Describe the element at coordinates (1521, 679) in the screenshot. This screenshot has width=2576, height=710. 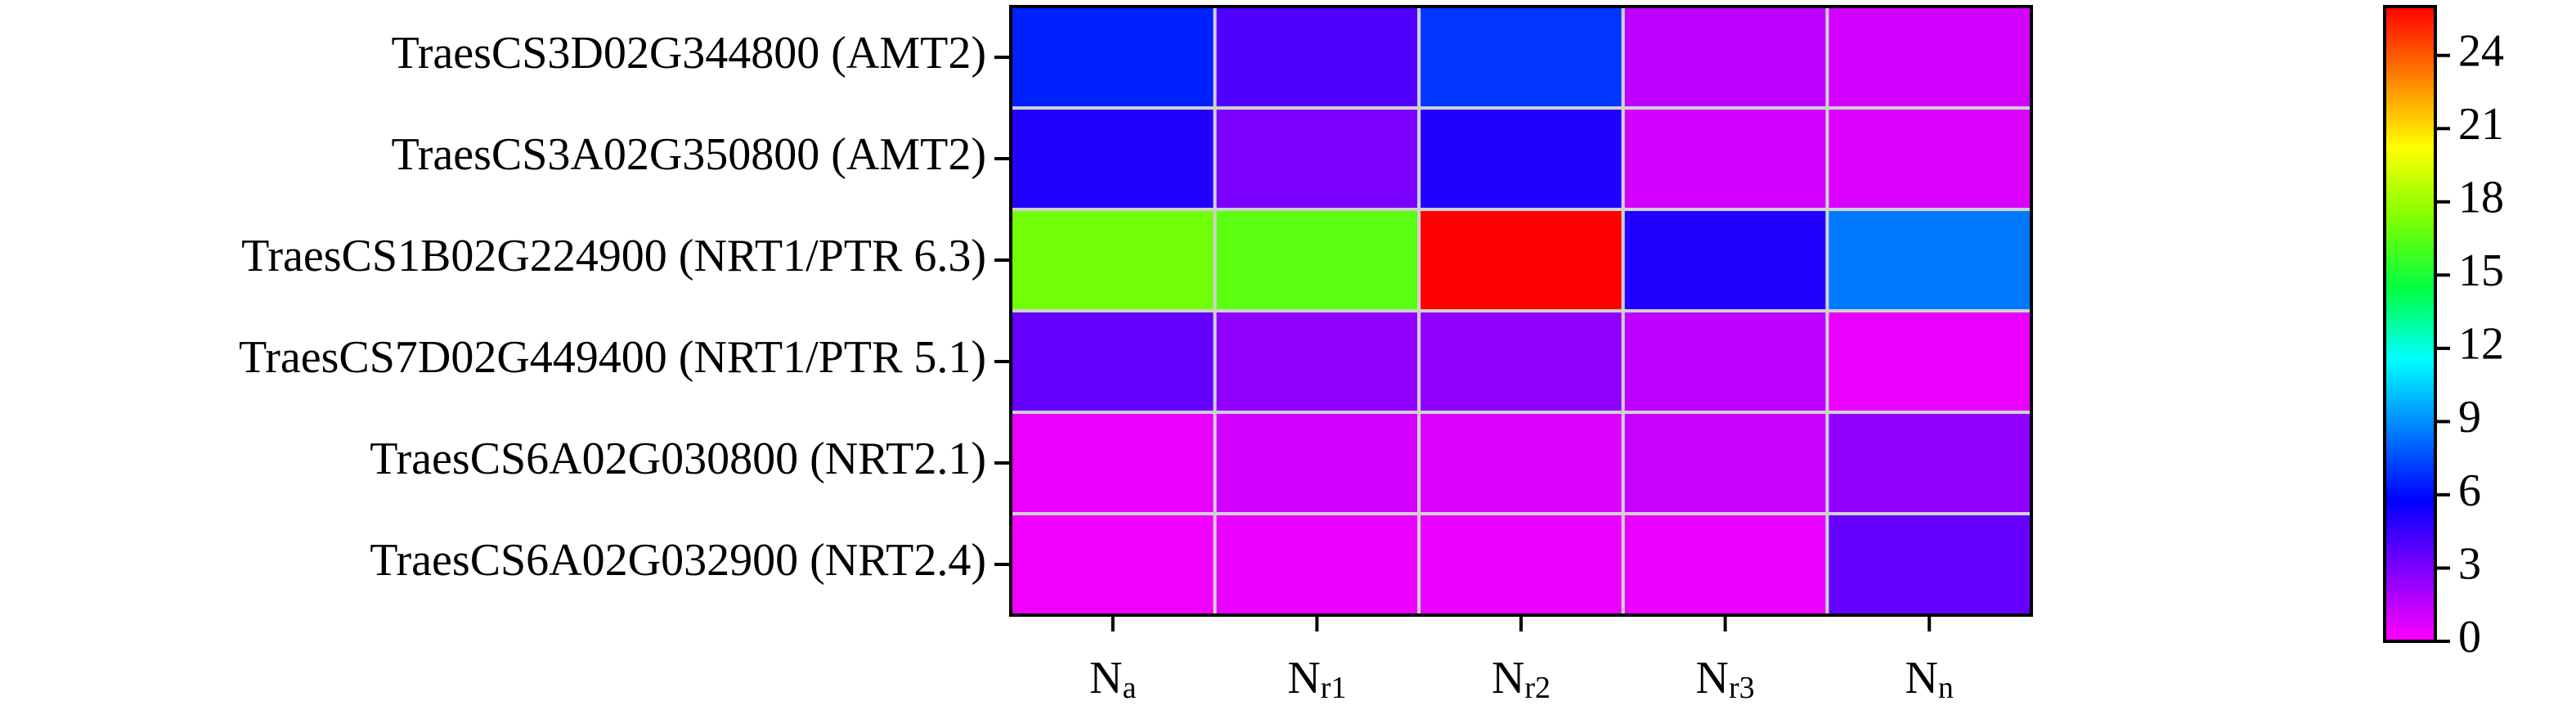
I see `col-label: Nr2` at that location.